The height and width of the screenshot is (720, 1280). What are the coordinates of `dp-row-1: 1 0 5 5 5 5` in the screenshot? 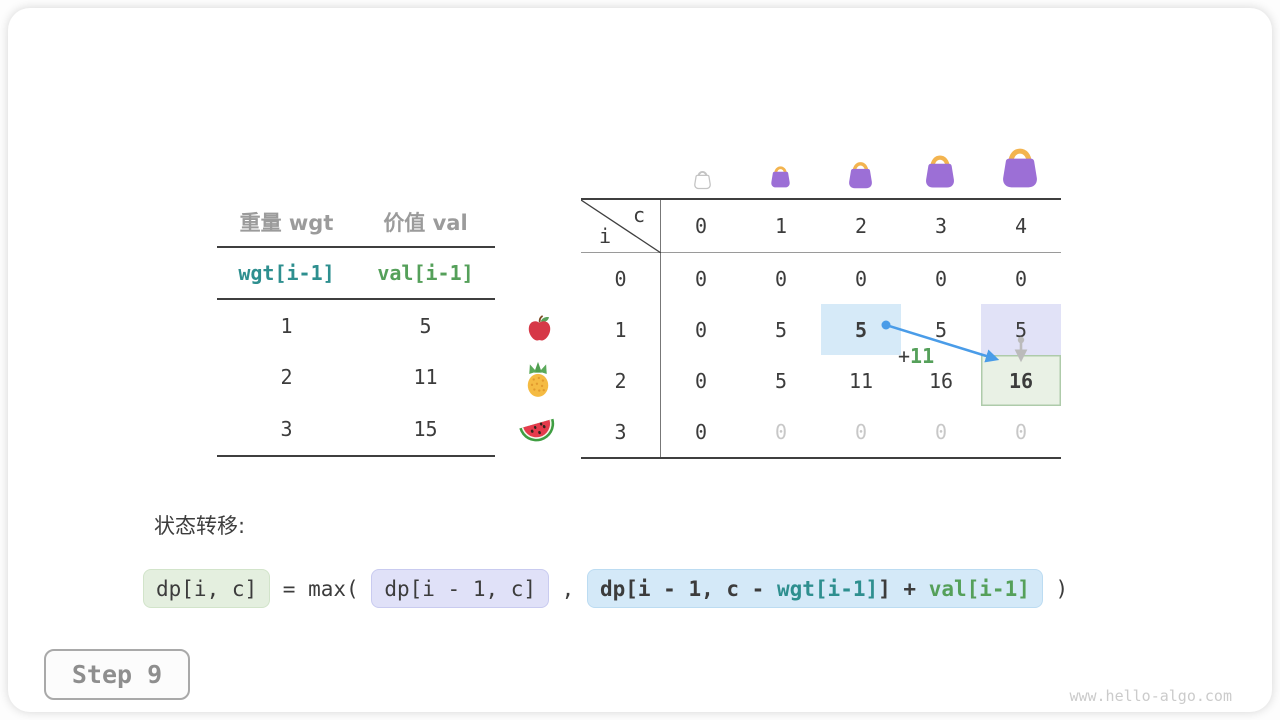 It's located at (821, 329).